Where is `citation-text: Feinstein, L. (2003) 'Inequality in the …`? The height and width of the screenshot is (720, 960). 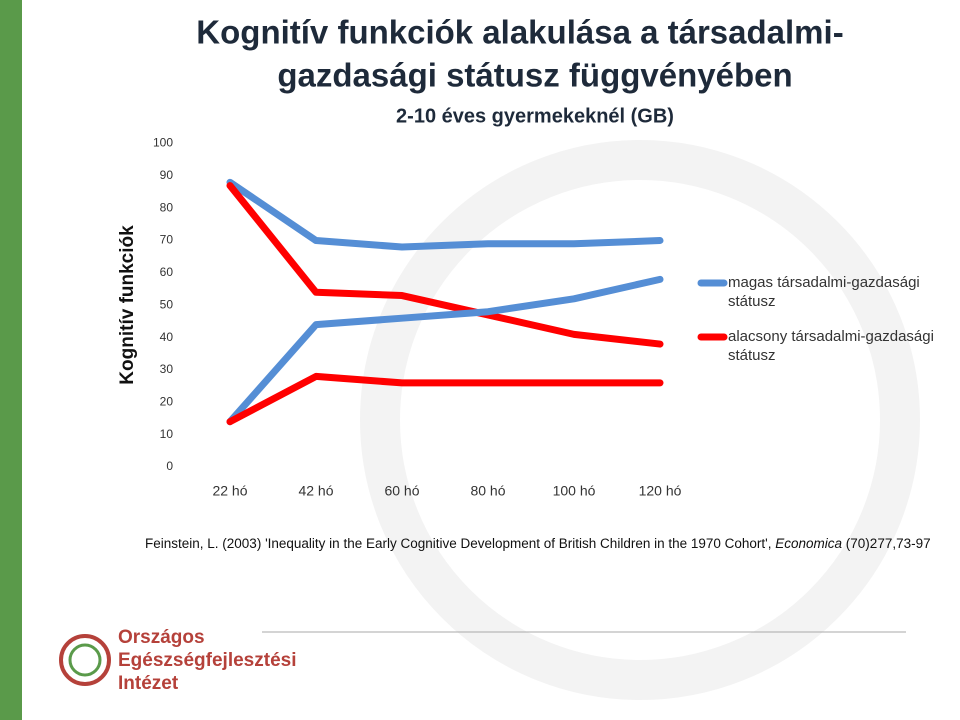 citation-text: Feinstein, L. (2003) 'Inequality in the … is located at coordinates (460, 543).